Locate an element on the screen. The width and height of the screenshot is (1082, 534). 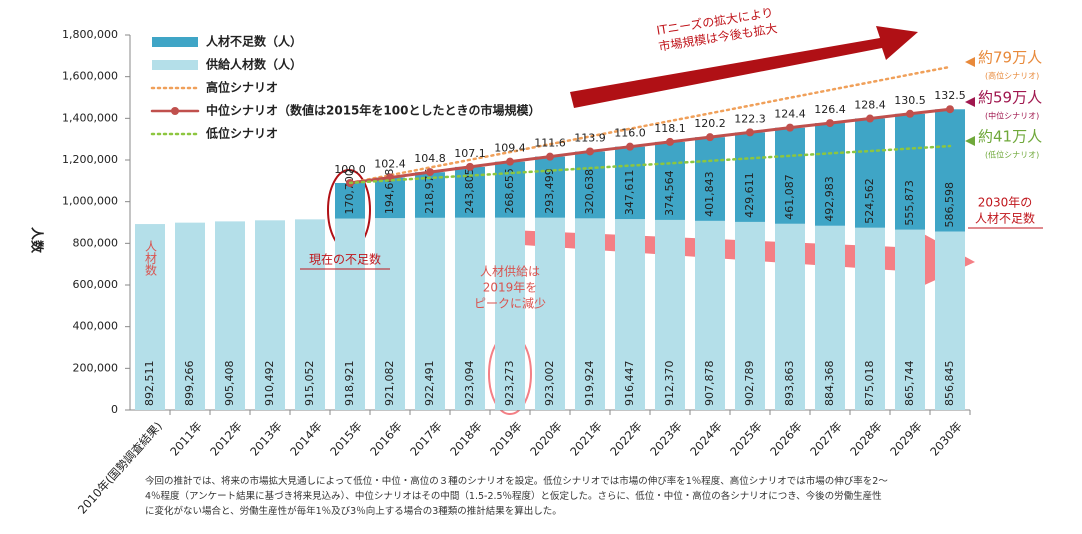
value-label: 919,924 is located at coordinates (589, 384).